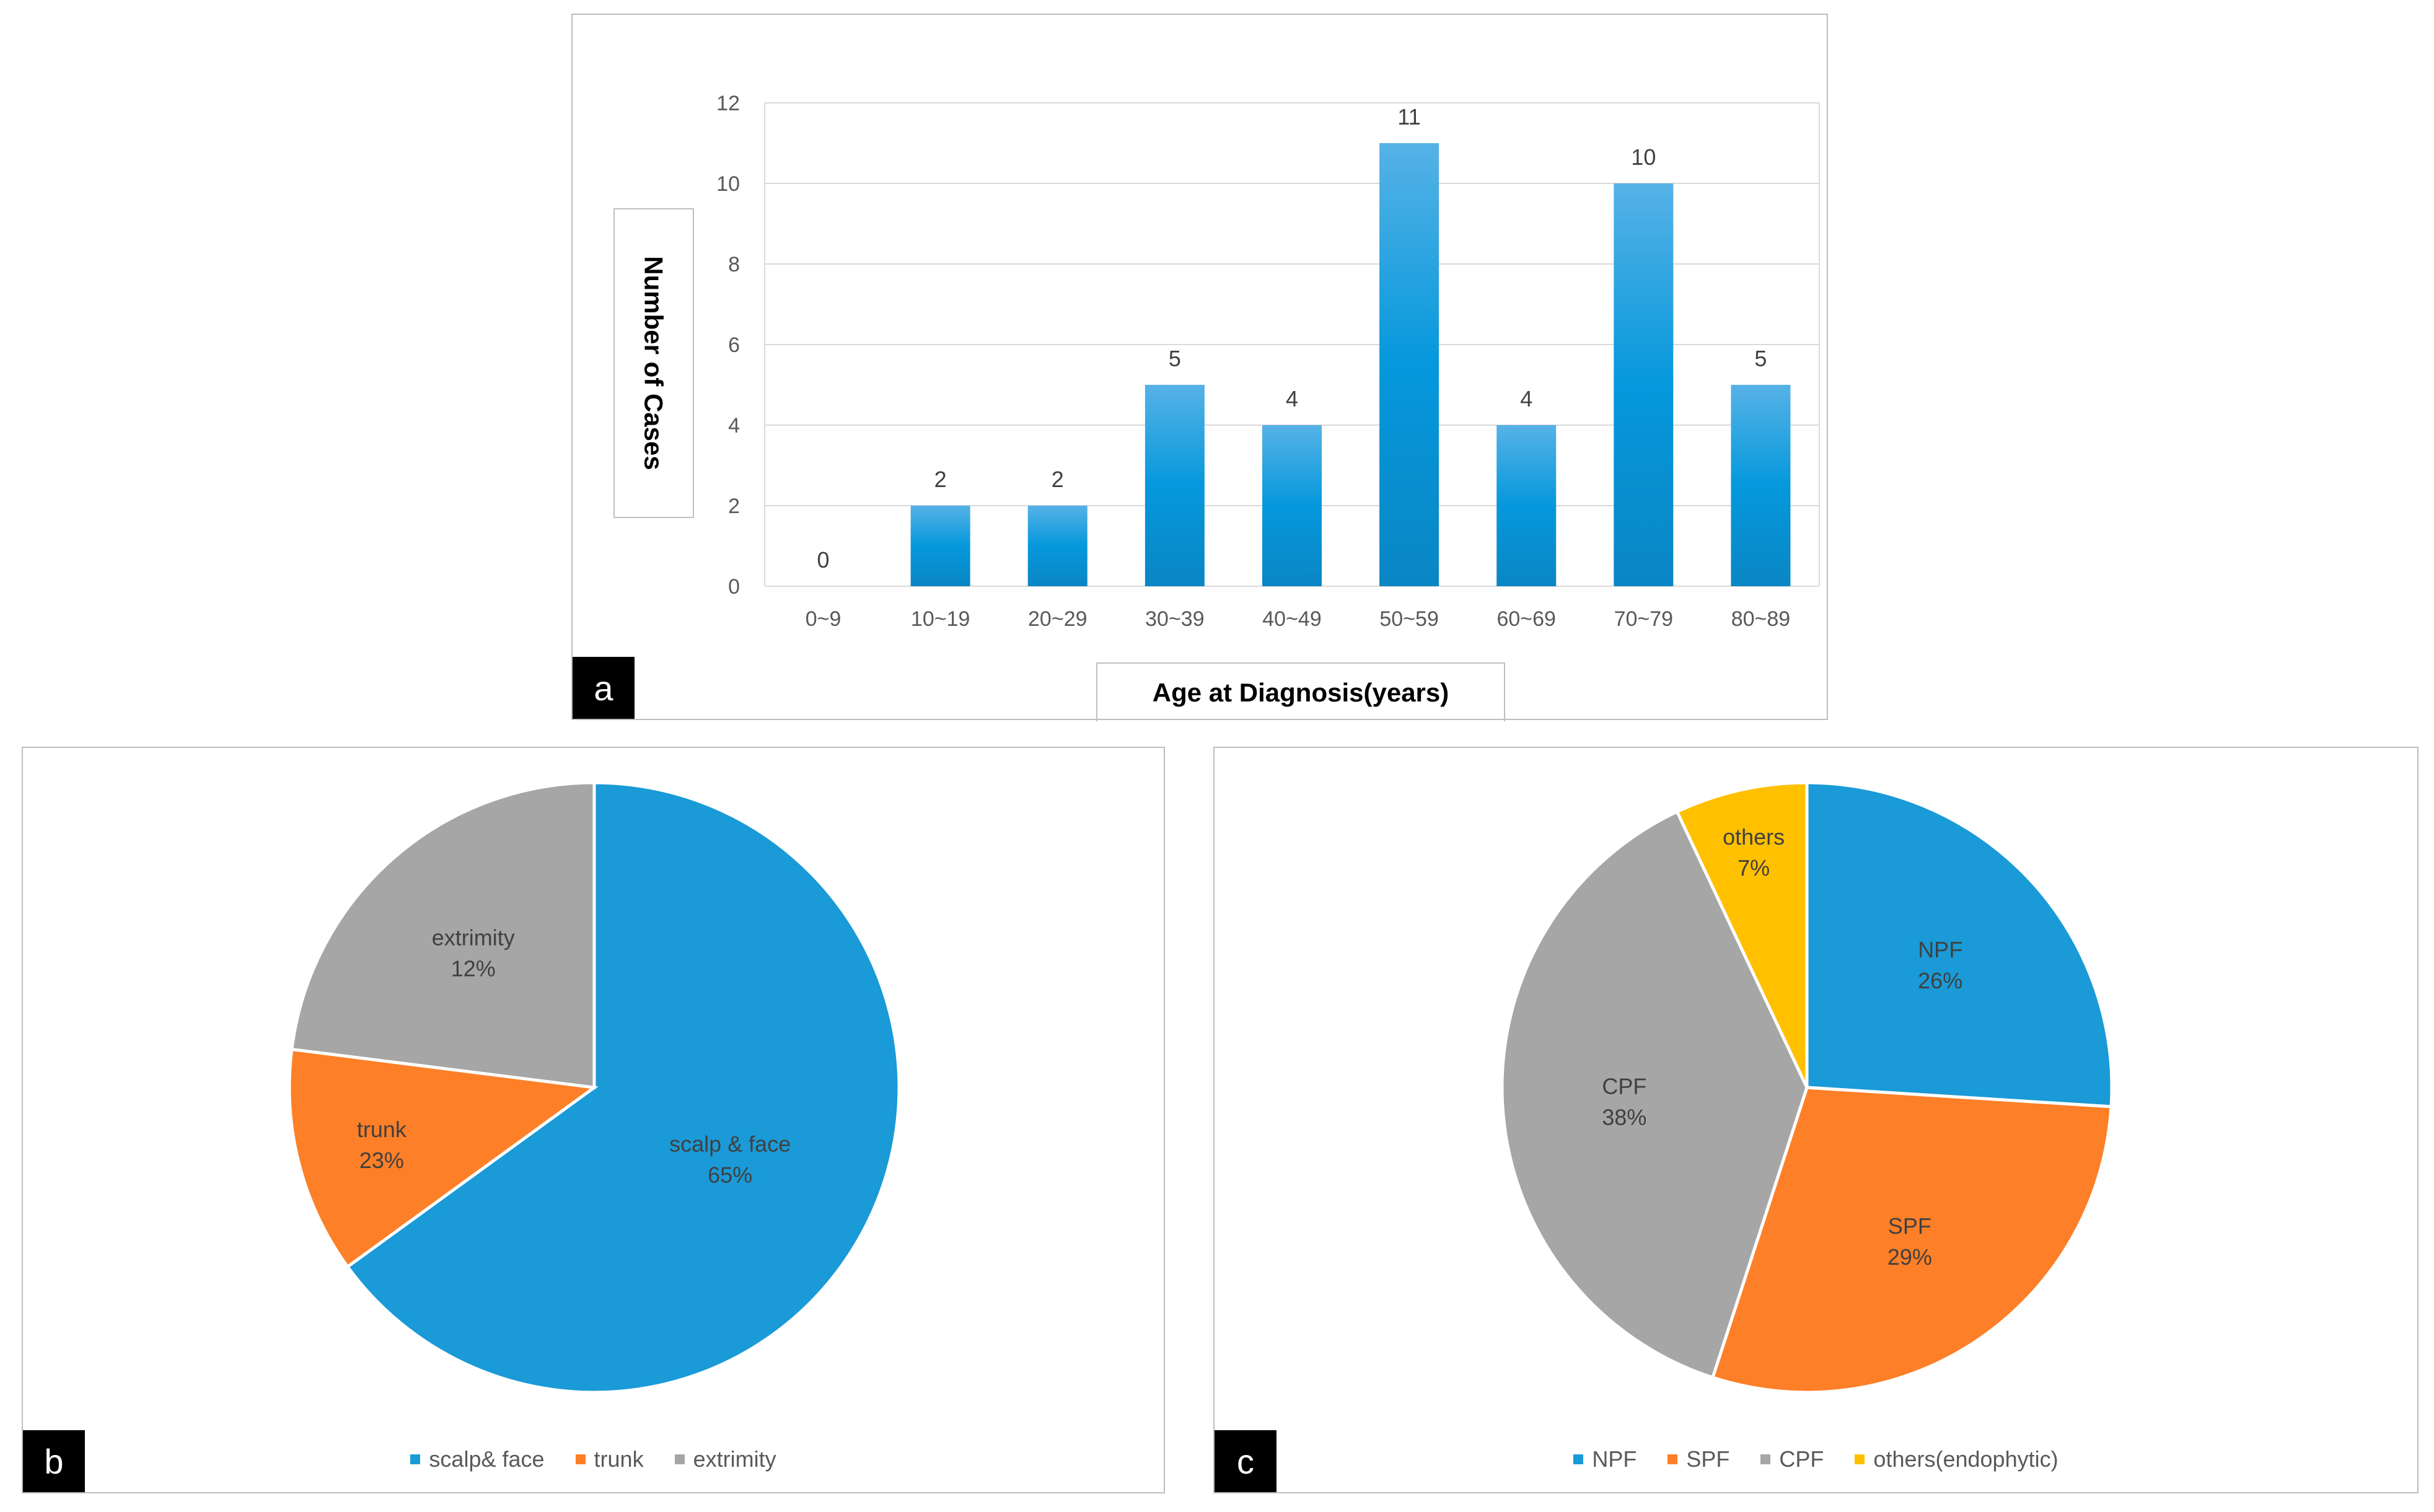 The height and width of the screenshot is (1512, 2434). I want to click on x-tick-label: 60~69, so click(1526, 619).